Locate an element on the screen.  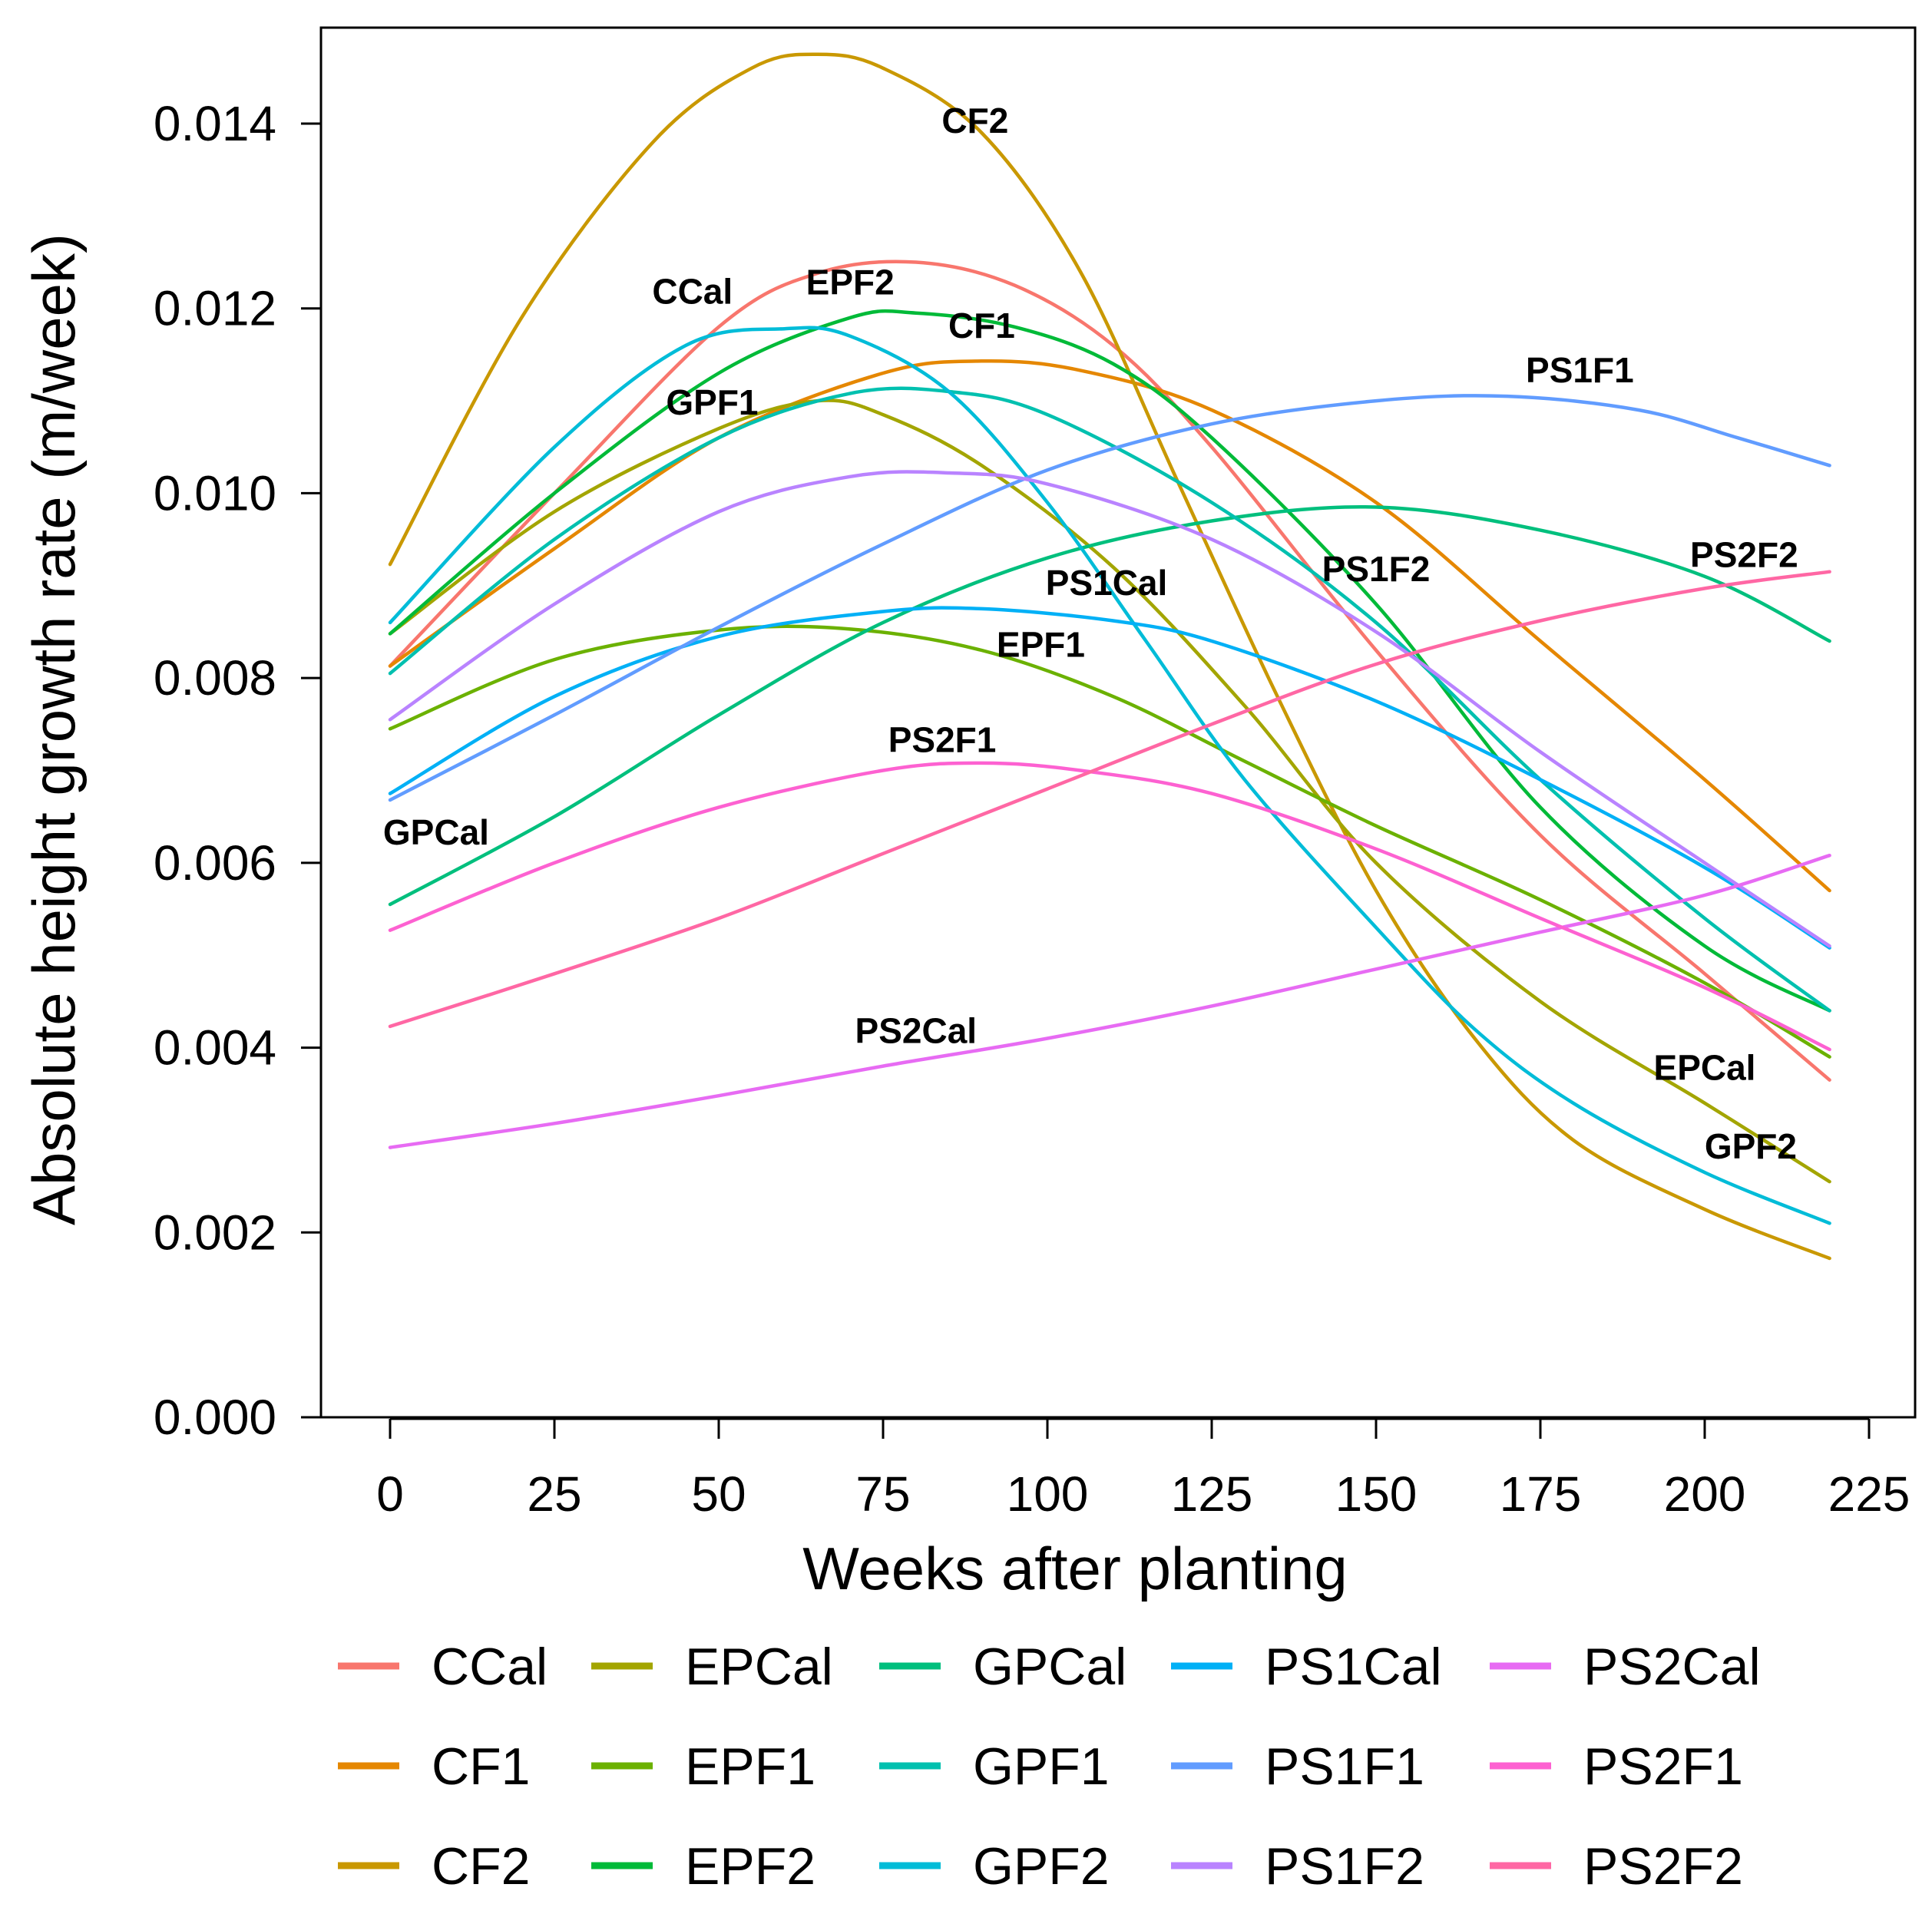
legend-label-ccal: CCal is located at coordinates (490, 1667).